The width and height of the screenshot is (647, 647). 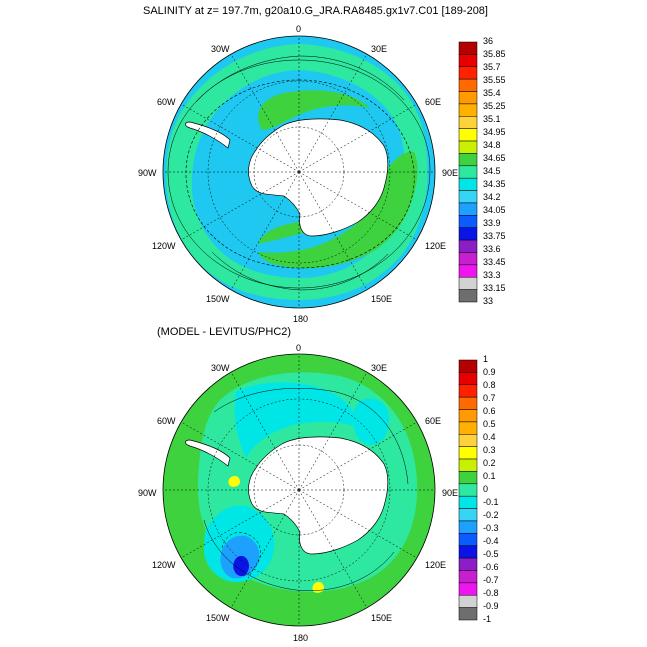 What do you see at coordinates (494, 288) in the screenshot?
I see `colorbar-tick-label: 33.15` at bounding box center [494, 288].